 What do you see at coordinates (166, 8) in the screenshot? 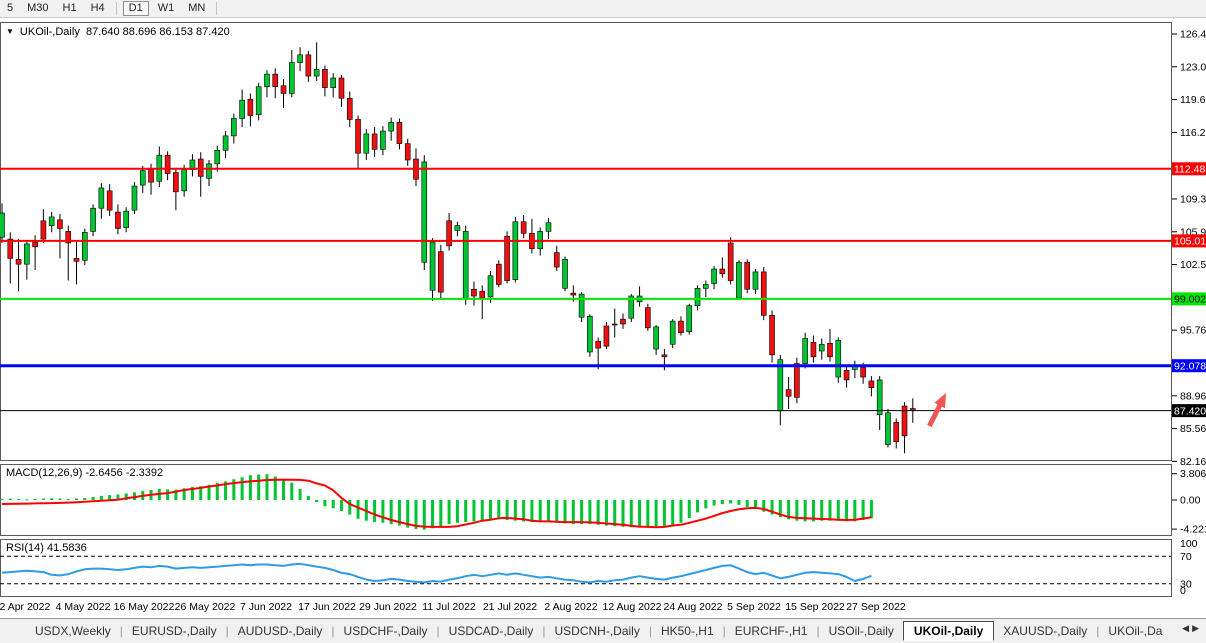
I see `timeframe-w1: W1` at bounding box center [166, 8].